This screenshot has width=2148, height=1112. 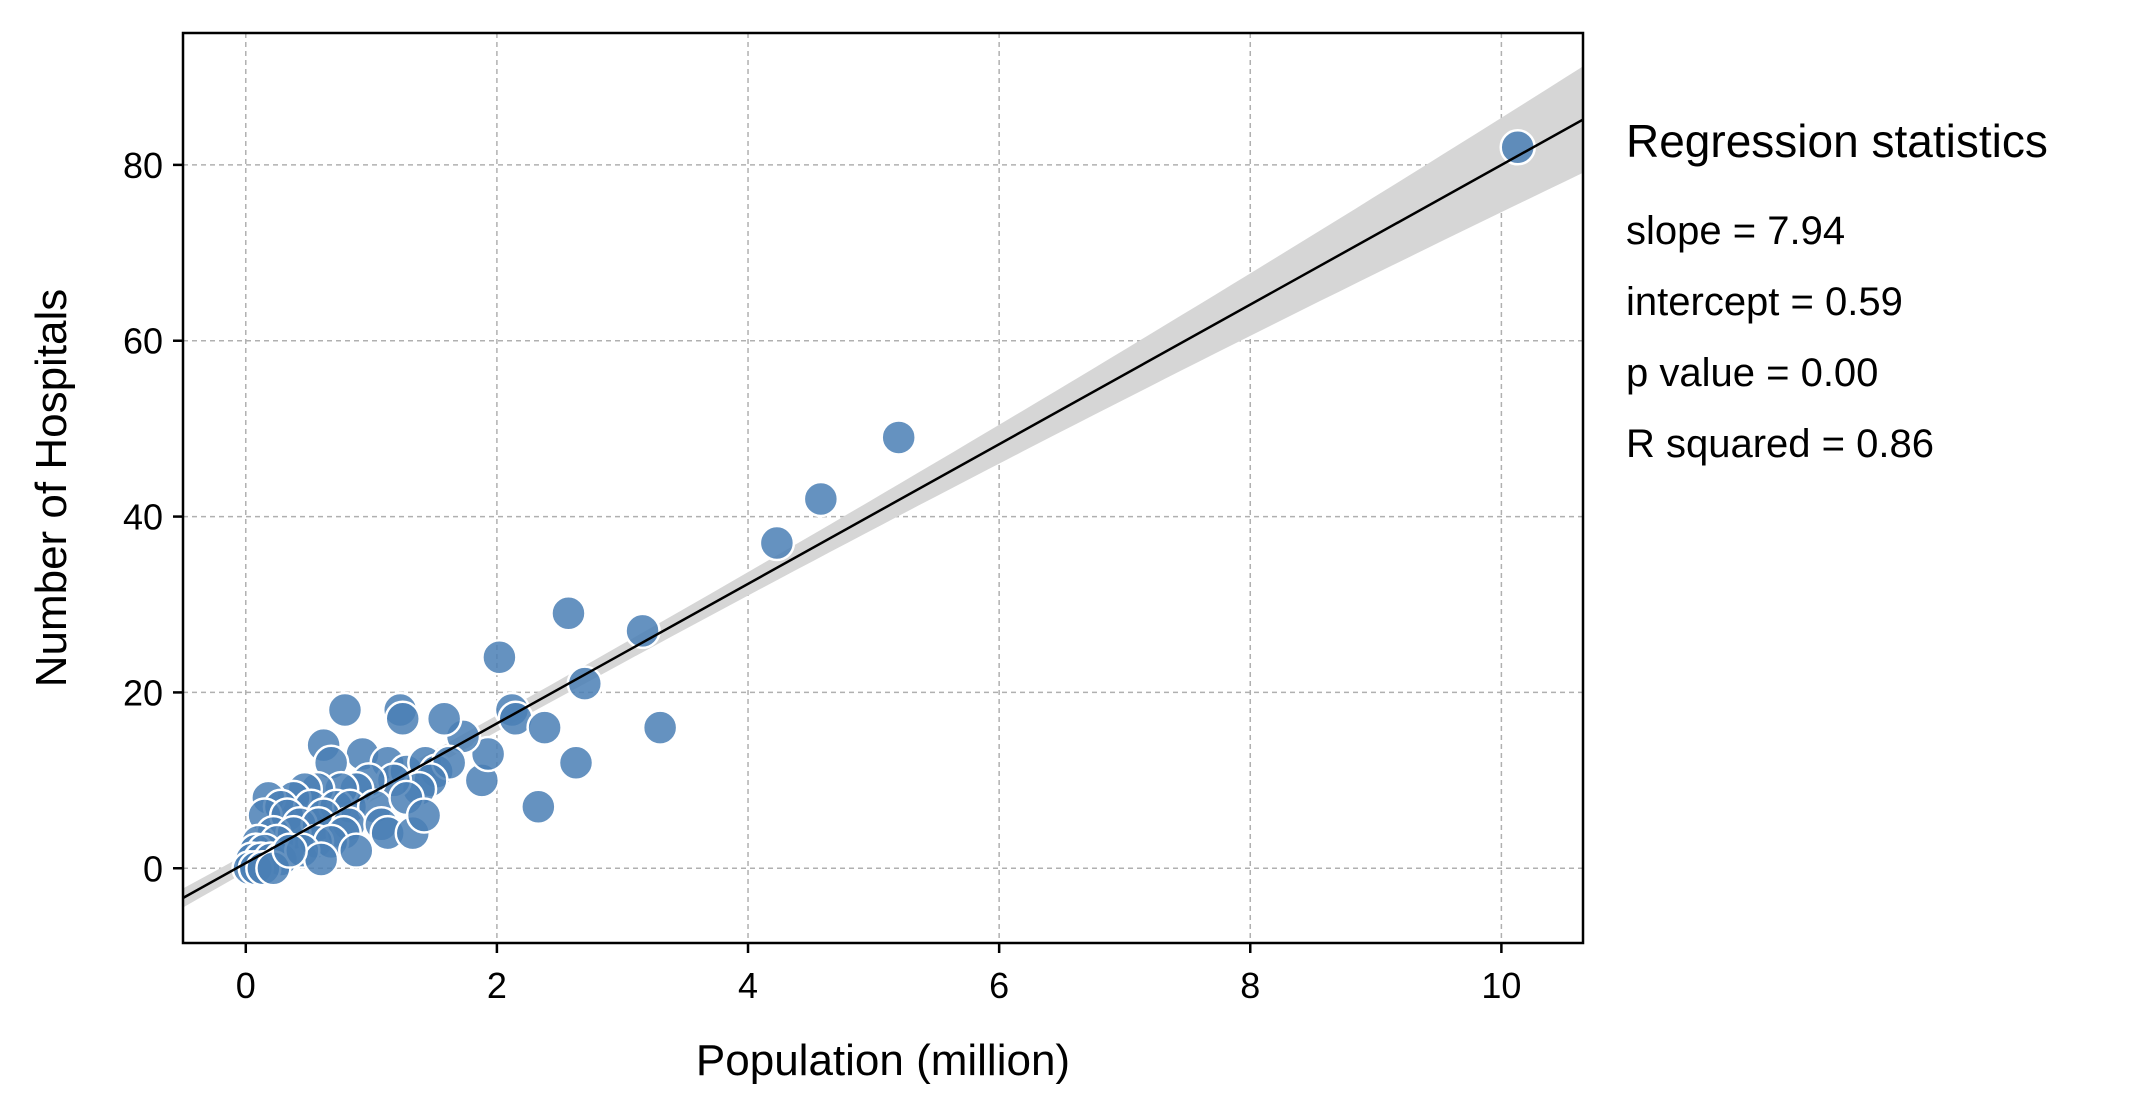 What do you see at coordinates (1250, 985) in the screenshot?
I see `x-tick-label-4: 8` at bounding box center [1250, 985].